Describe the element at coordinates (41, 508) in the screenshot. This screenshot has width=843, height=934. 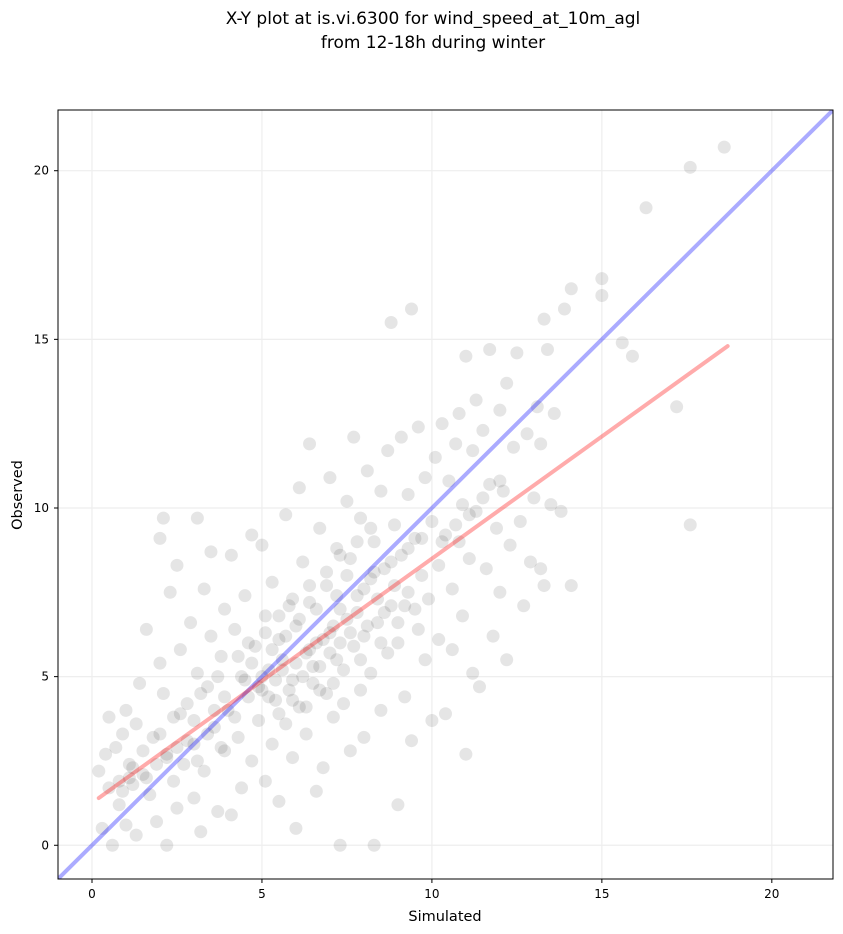
I see `y-tick-label: 10` at that location.